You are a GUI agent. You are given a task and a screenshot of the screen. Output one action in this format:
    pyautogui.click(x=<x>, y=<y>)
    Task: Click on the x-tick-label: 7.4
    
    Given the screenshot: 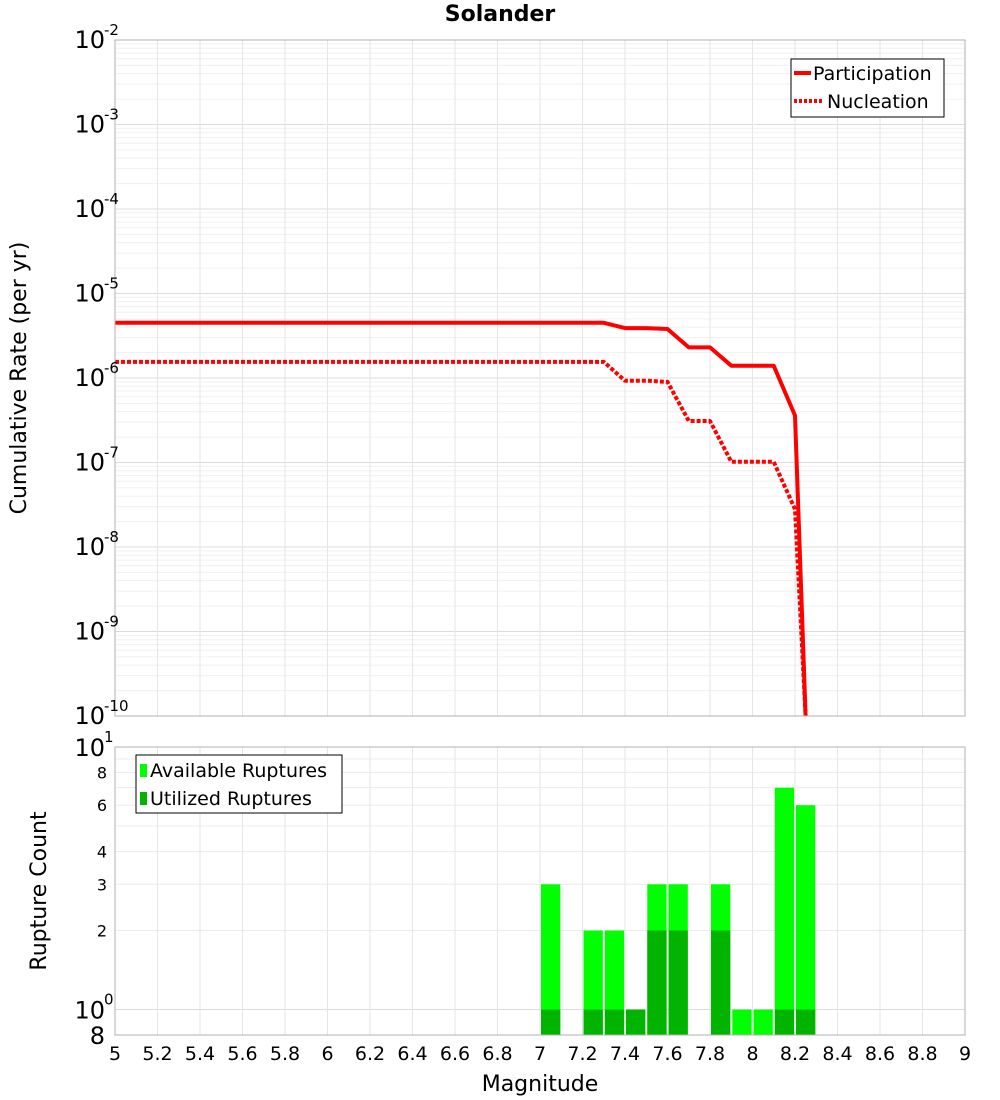 What is the action you would take?
    pyautogui.click(x=625, y=1054)
    